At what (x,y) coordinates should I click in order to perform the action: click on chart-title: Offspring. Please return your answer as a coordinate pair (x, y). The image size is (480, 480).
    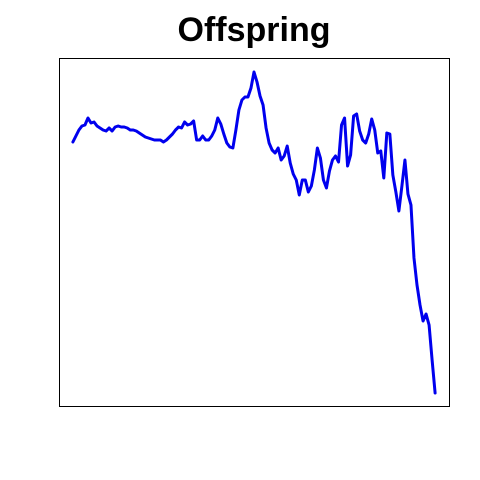
    Looking at the image, I should click on (254, 30).